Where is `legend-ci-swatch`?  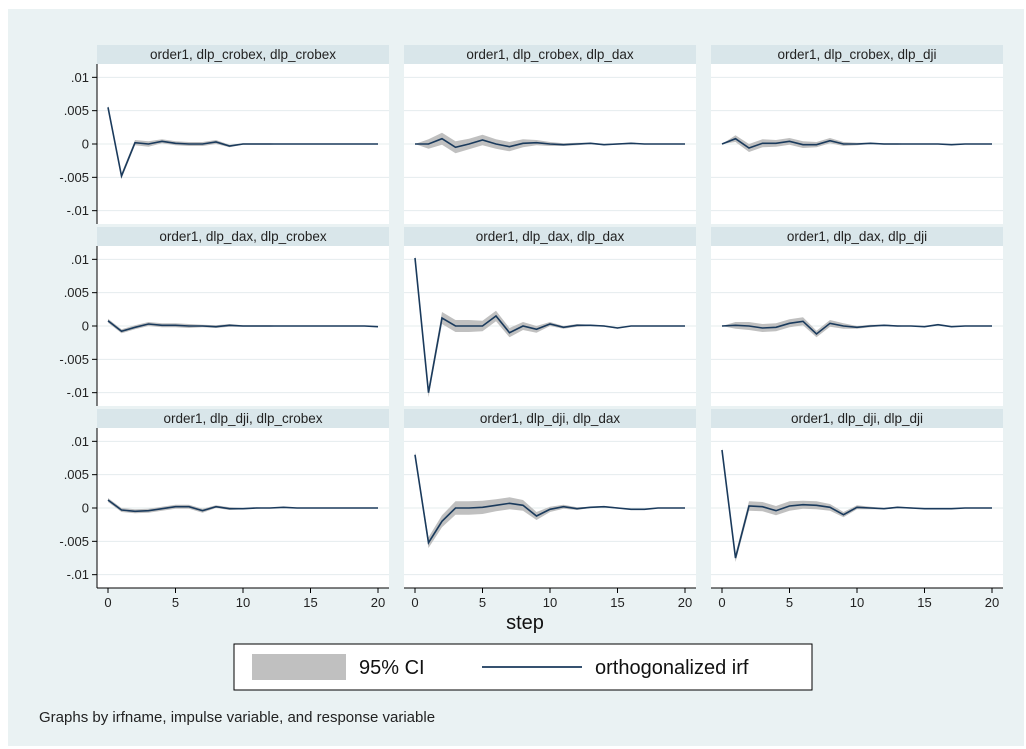 legend-ci-swatch is located at coordinates (299, 667).